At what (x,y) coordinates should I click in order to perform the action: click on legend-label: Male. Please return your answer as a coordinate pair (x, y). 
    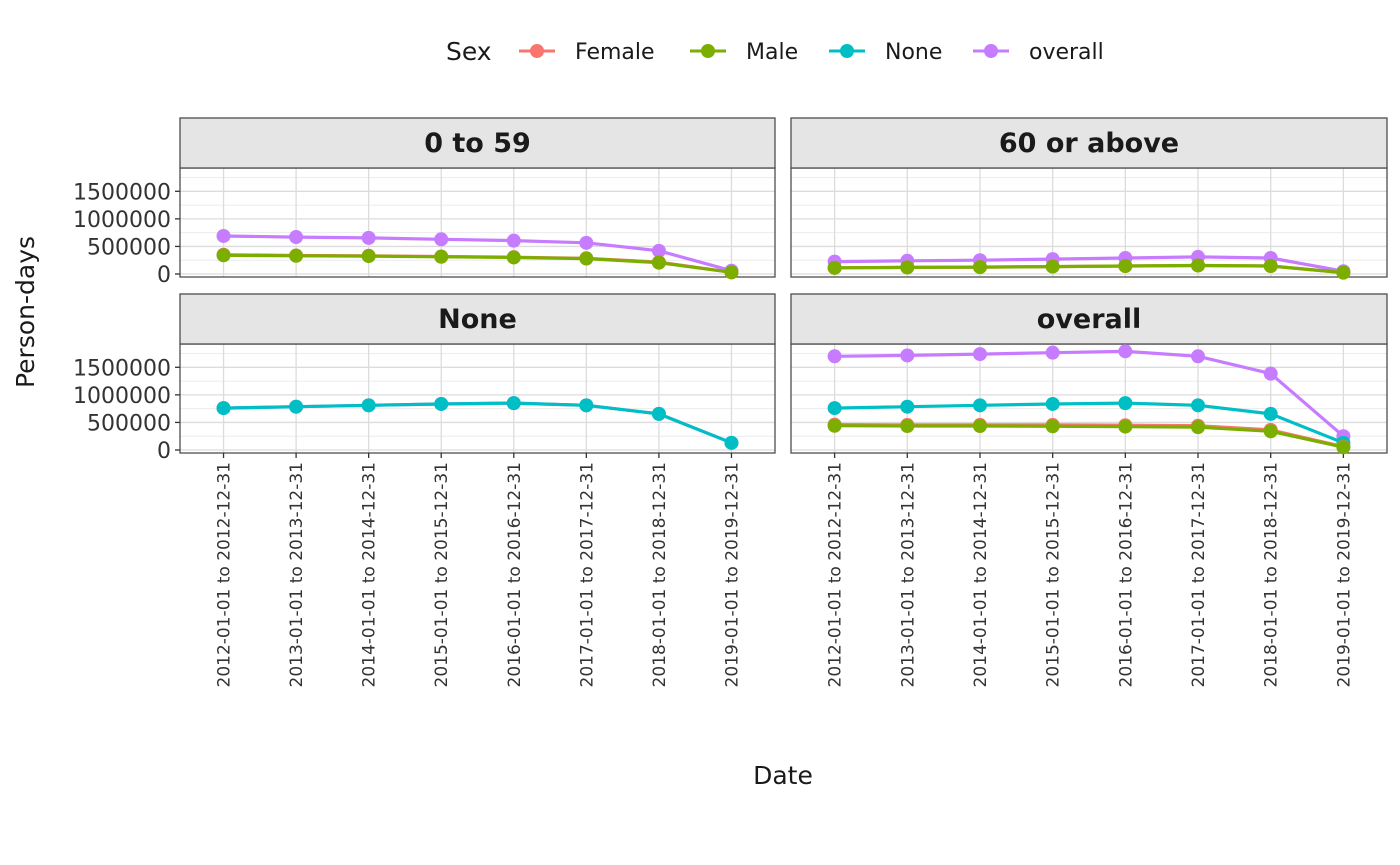
    Looking at the image, I should click on (772, 52).